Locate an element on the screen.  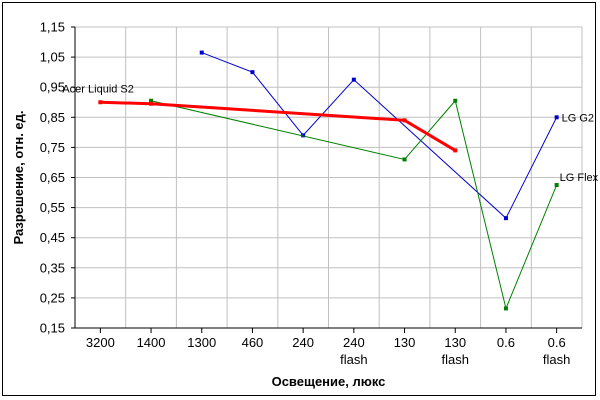
series-label-lg-g2: LG G2 is located at coordinates (578, 118).